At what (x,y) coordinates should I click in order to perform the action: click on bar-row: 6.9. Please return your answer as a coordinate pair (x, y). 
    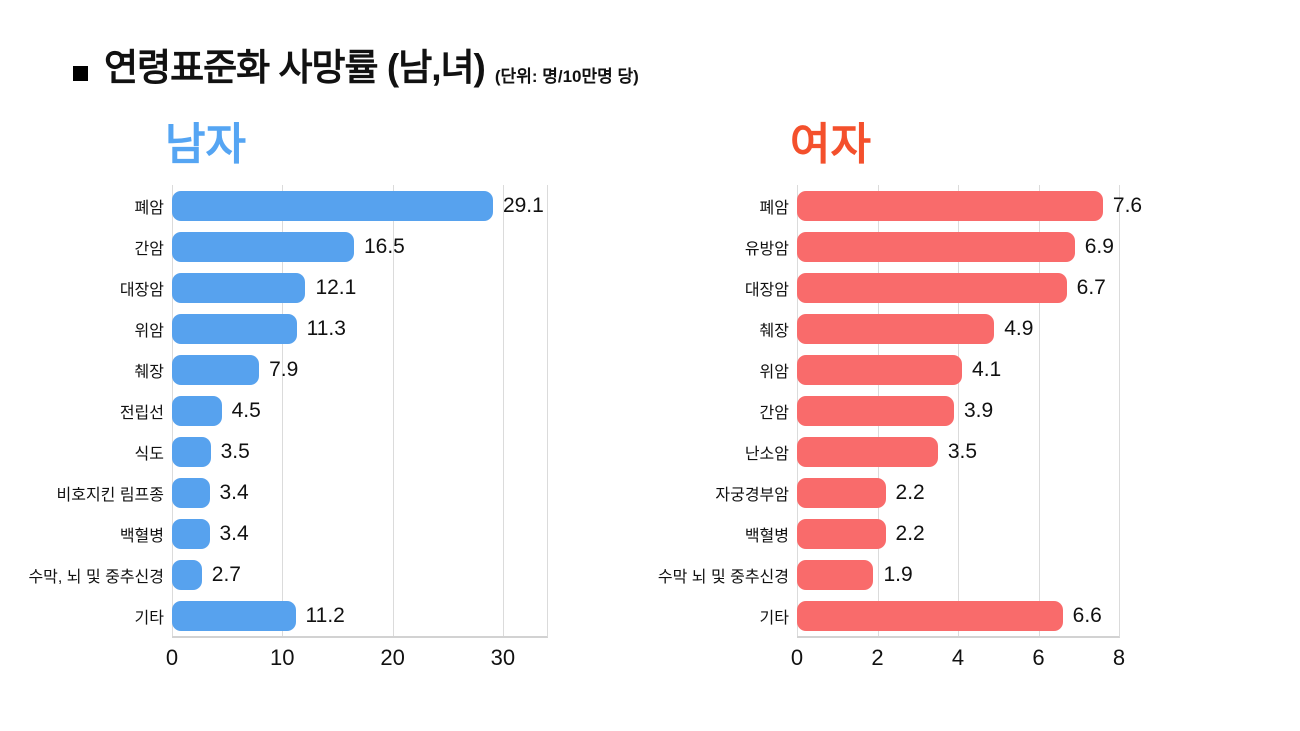
    Looking at the image, I should click on (958, 246).